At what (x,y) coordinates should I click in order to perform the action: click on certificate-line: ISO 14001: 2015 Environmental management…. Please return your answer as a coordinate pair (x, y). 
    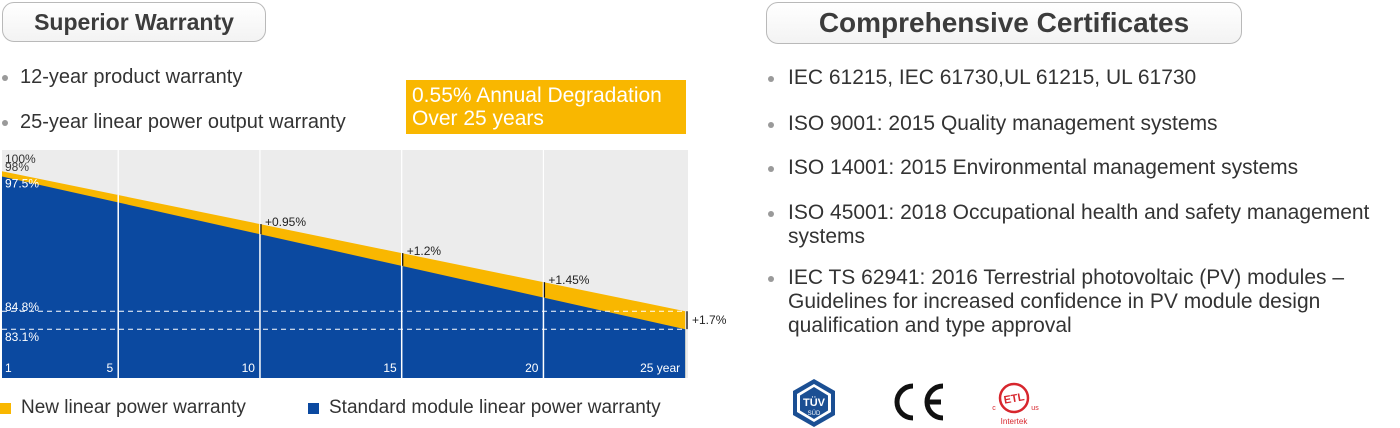
    Looking at the image, I should click on (1043, 167).